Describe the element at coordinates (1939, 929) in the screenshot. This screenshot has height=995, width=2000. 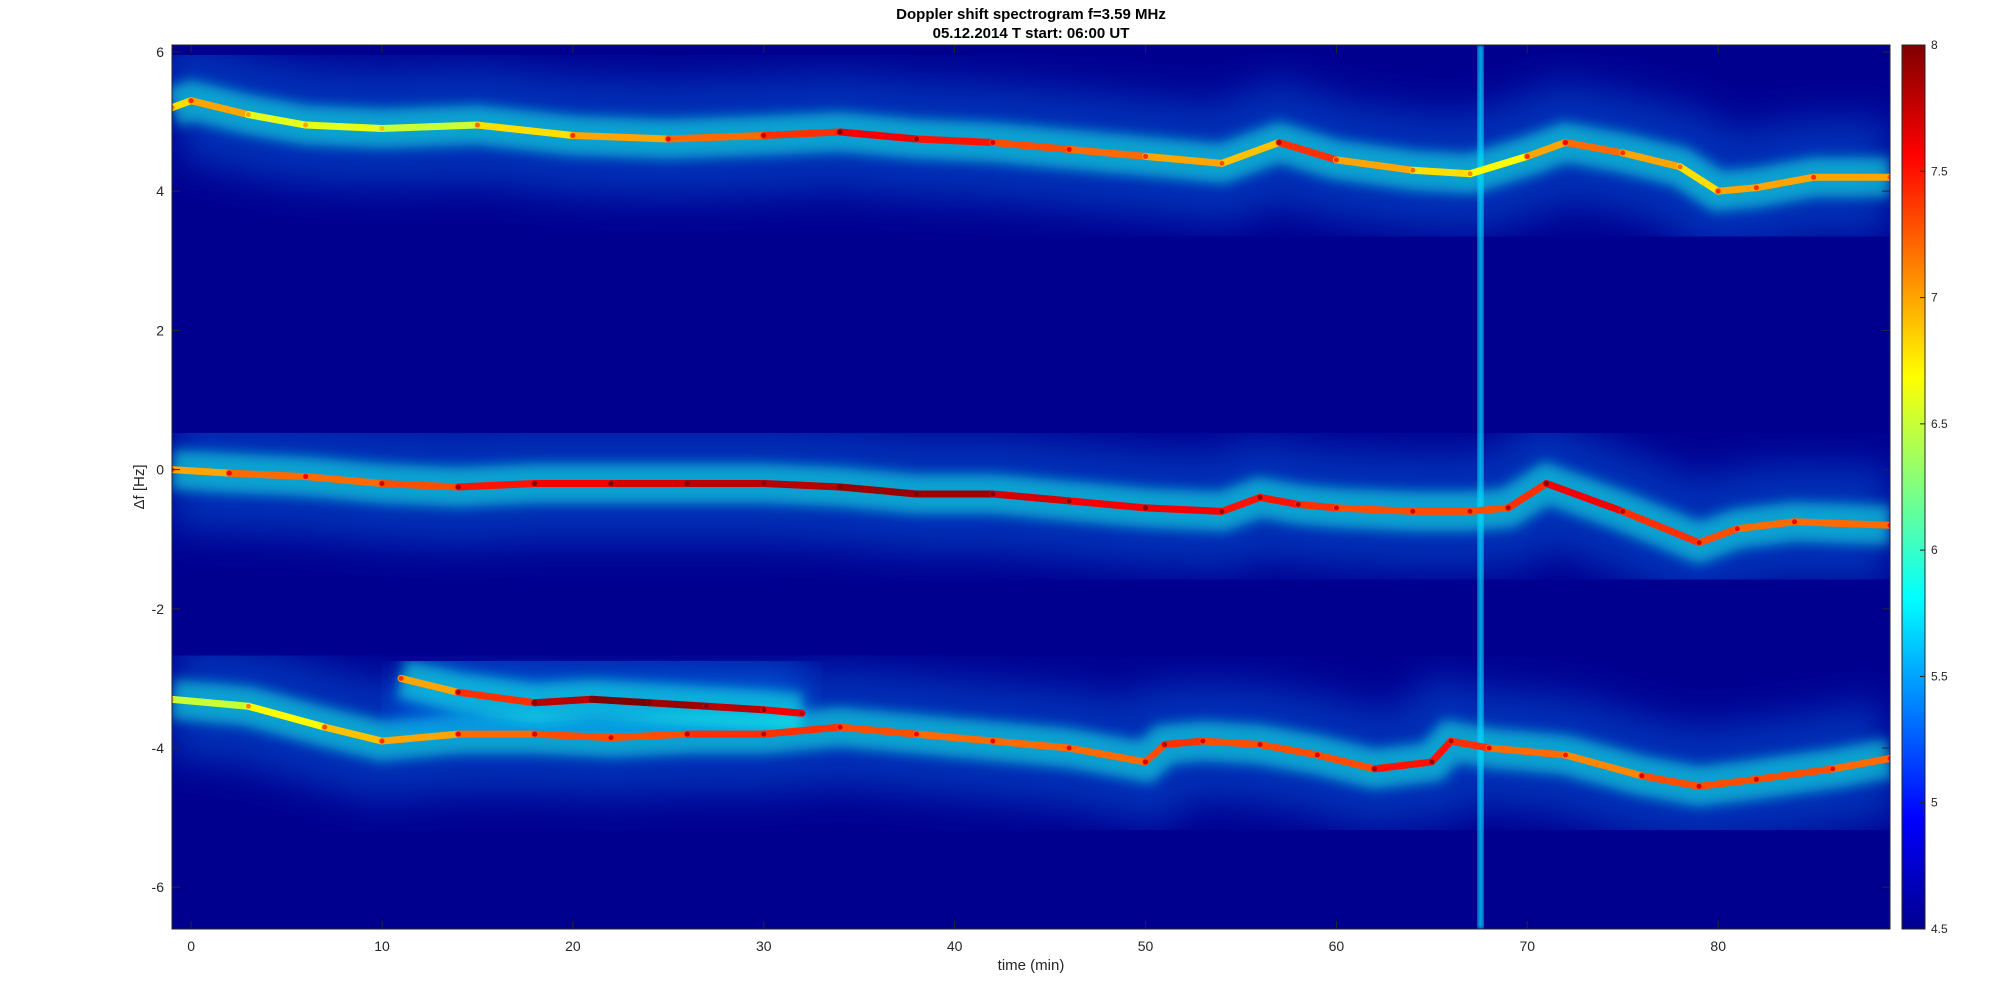
I see `colorbar-tick-label: 4.5` at that location.